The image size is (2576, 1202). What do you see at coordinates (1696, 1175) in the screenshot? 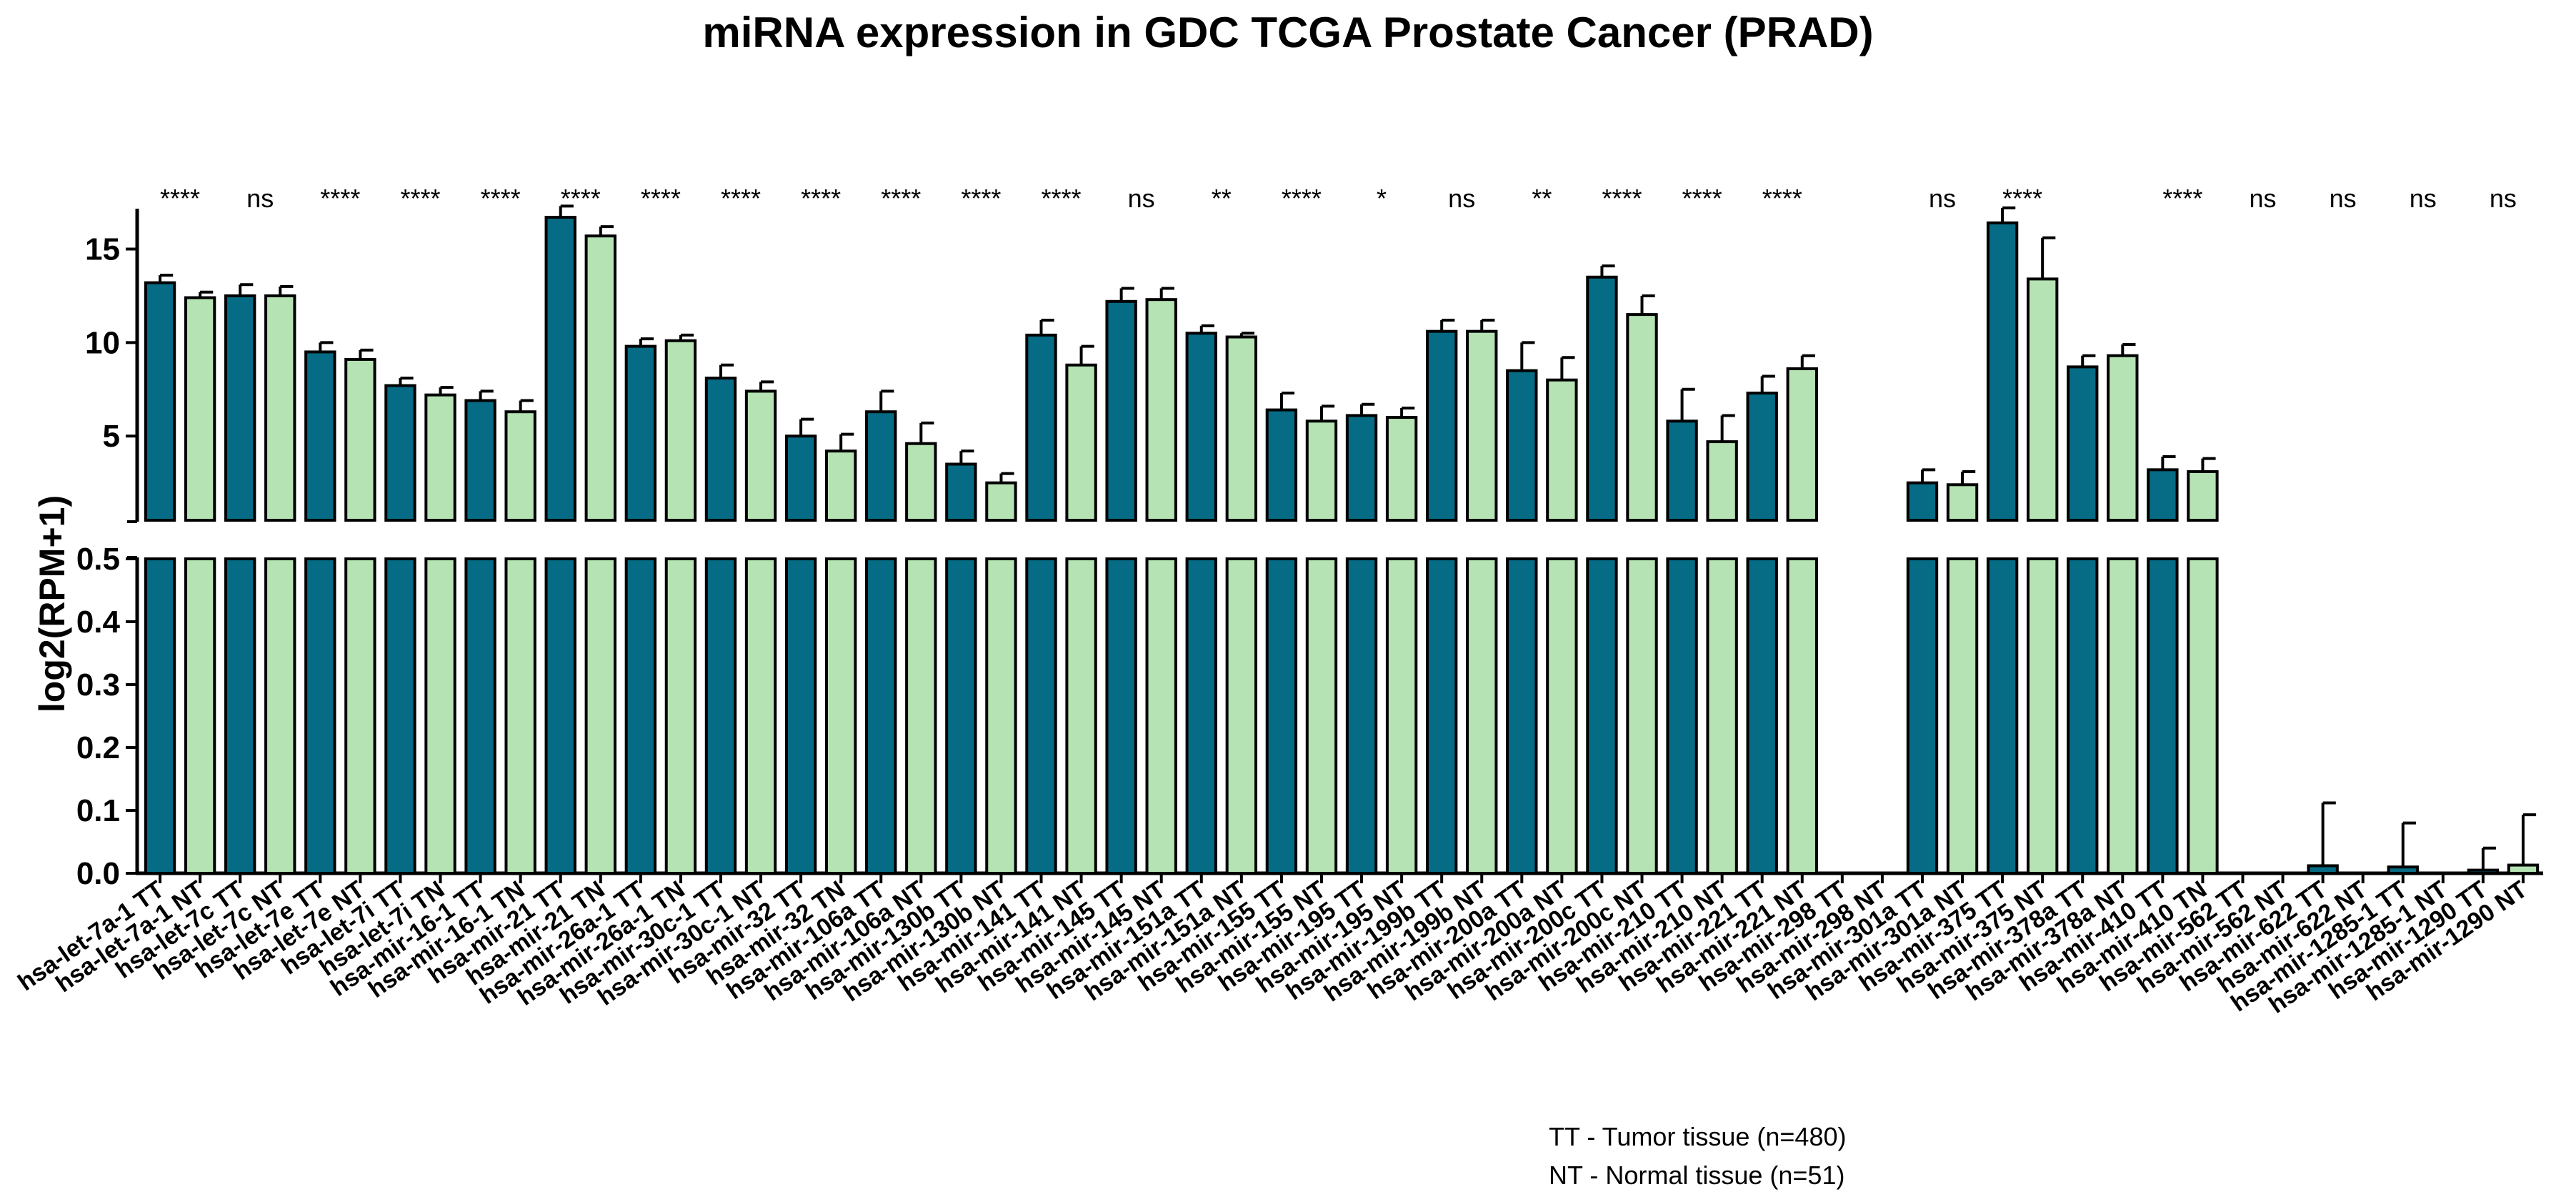
I see `legend-entry-normal: NT - Normal tissue (n=51)` at bounding box center [1696, 1175].